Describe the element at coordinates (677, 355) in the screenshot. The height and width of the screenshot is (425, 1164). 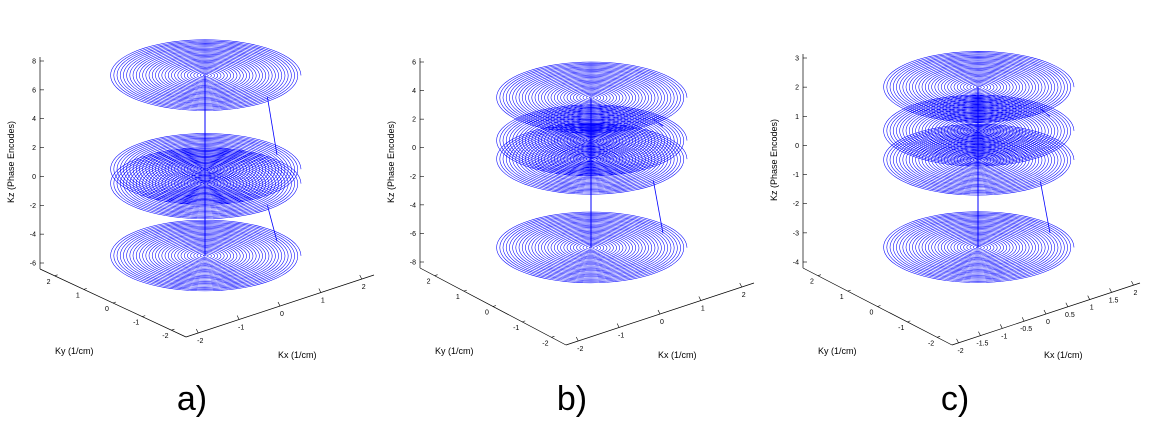
I see `xlabel: Kx (1/cm)` at that location.